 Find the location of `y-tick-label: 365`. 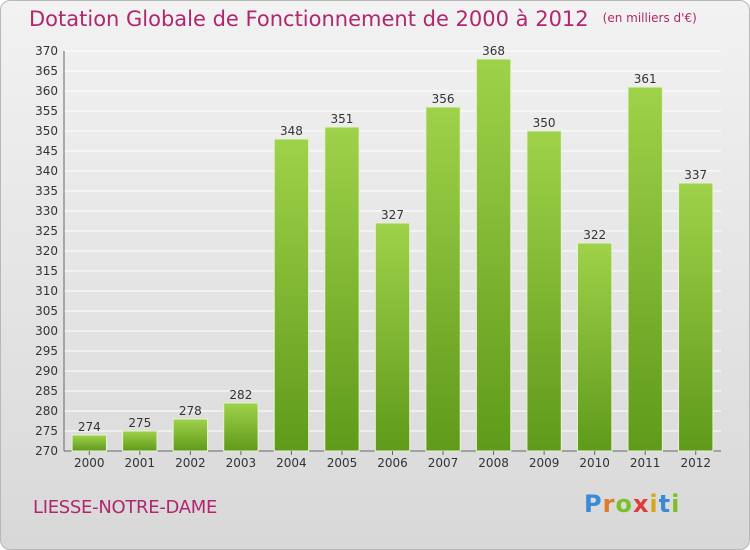

y-tick-label: 365 is located at coordinates (46, 71).